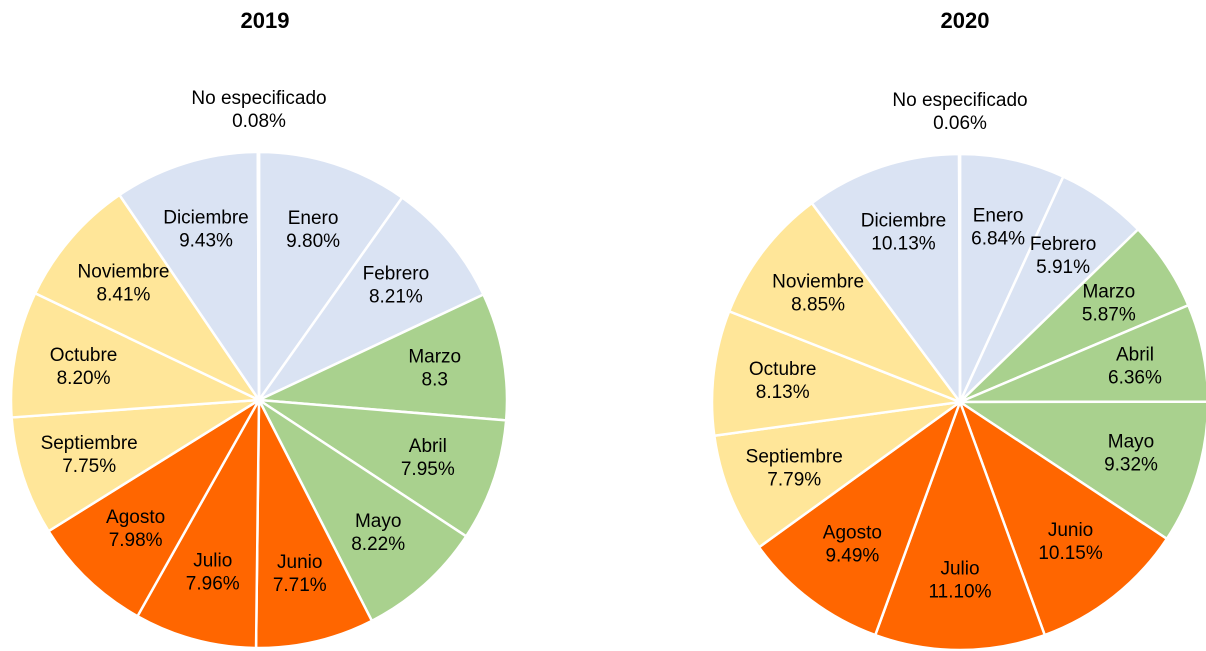 This screenshot has height=651, width=1206. What do you see at coordinates (206, 240) in the screenshot?
I see `slice-value: 9.43%` at bounding box center [206, 240].